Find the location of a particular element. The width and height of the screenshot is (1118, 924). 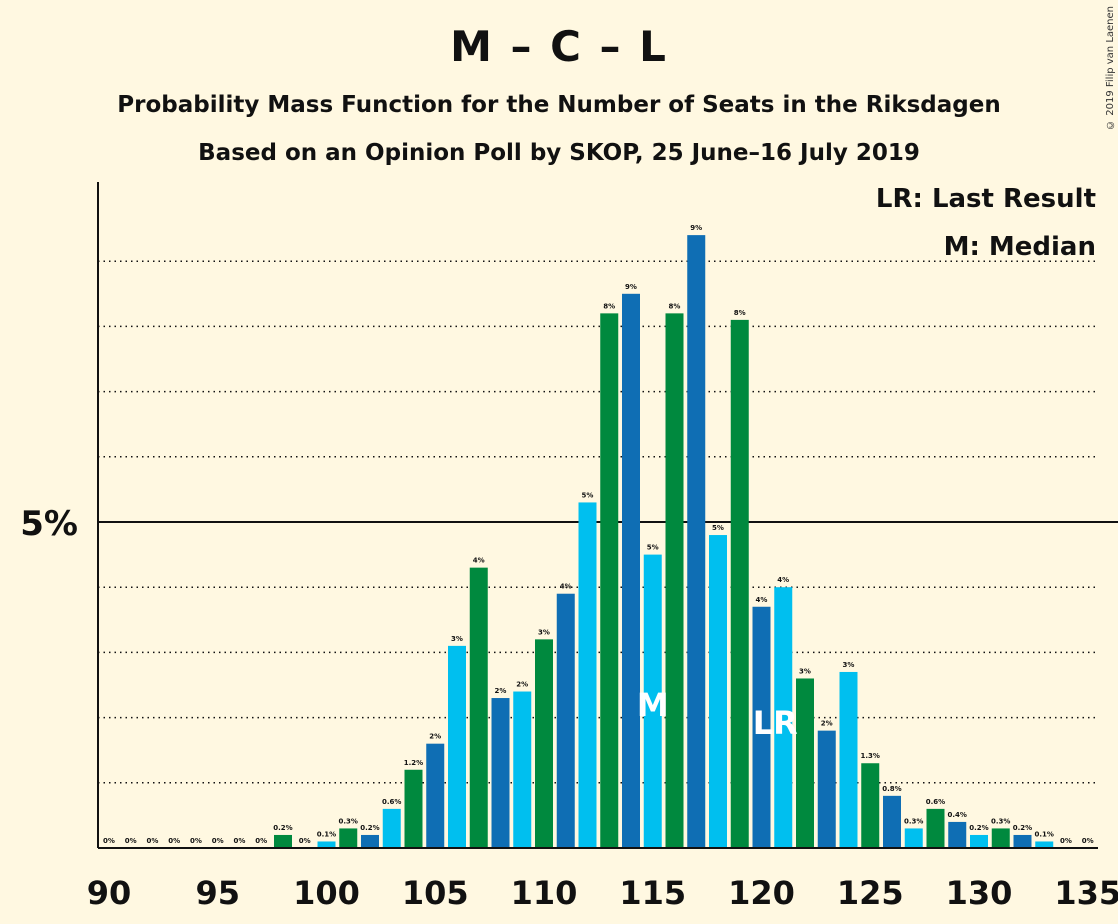

bar-label-110: 3% is located at coordinates (544, 632).